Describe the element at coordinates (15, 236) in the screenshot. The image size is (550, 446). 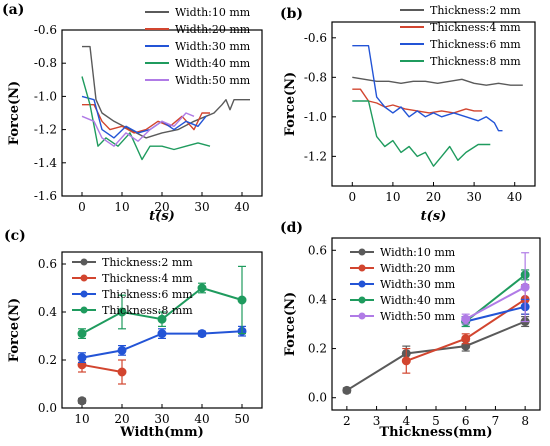
I see `panel-label: (c)` at that location.